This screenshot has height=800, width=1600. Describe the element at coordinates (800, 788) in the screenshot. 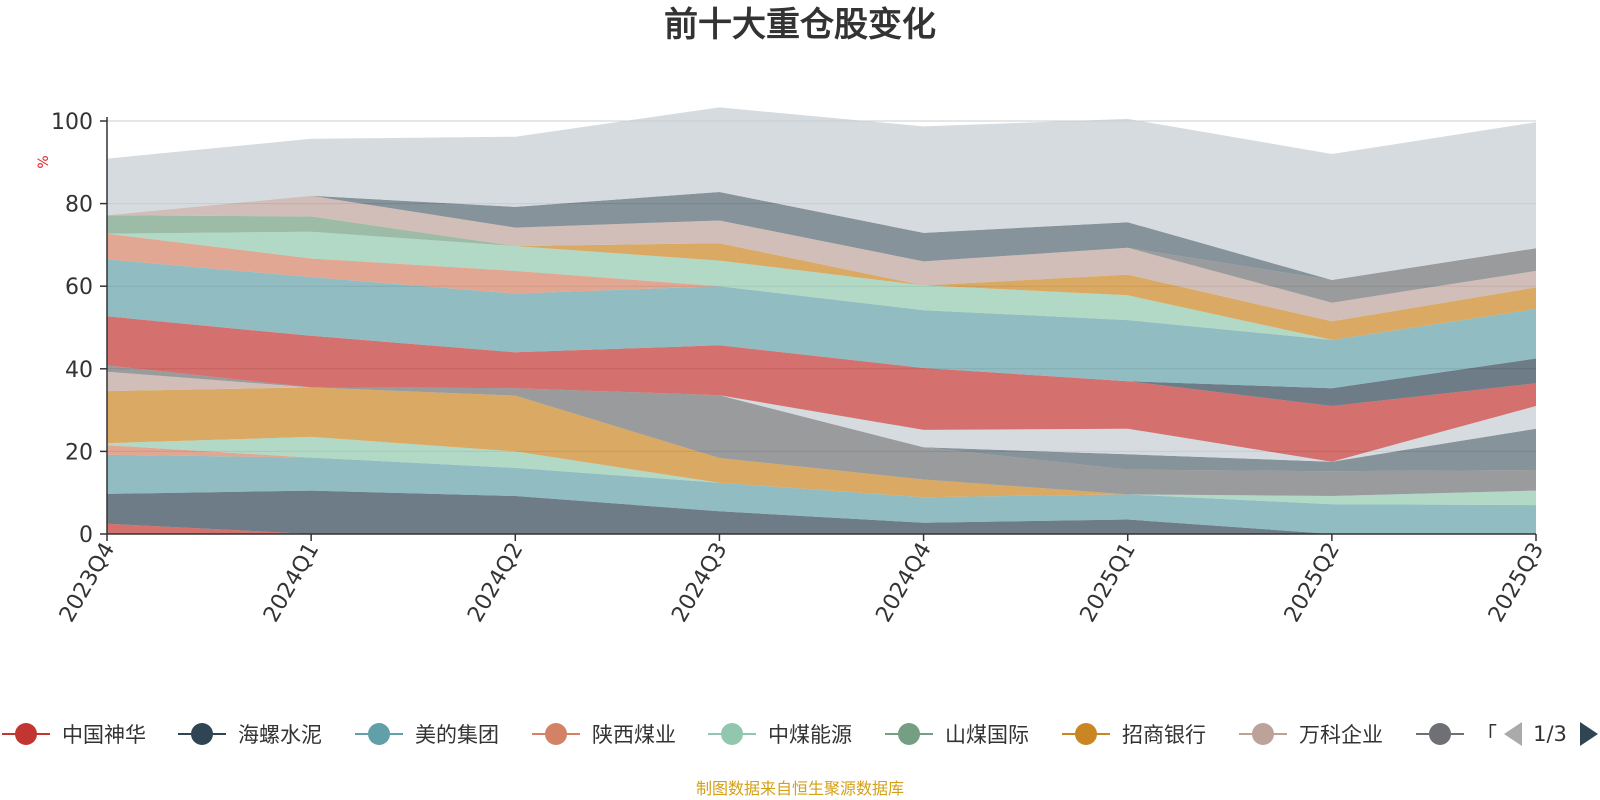

I see `data-source-note: 制图数据来自恒生聚源数据库` at that location.